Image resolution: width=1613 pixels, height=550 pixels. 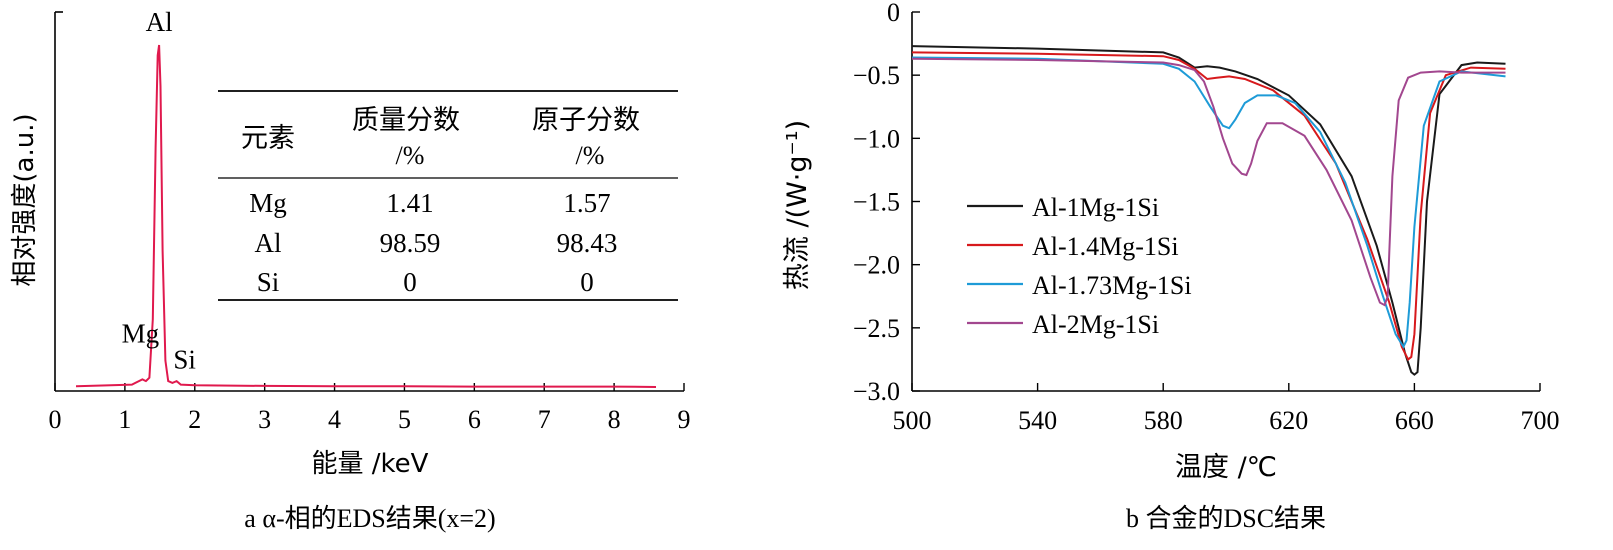 I want to click on dsc-x-tick-label: 660, so click(x=1414, y=420).